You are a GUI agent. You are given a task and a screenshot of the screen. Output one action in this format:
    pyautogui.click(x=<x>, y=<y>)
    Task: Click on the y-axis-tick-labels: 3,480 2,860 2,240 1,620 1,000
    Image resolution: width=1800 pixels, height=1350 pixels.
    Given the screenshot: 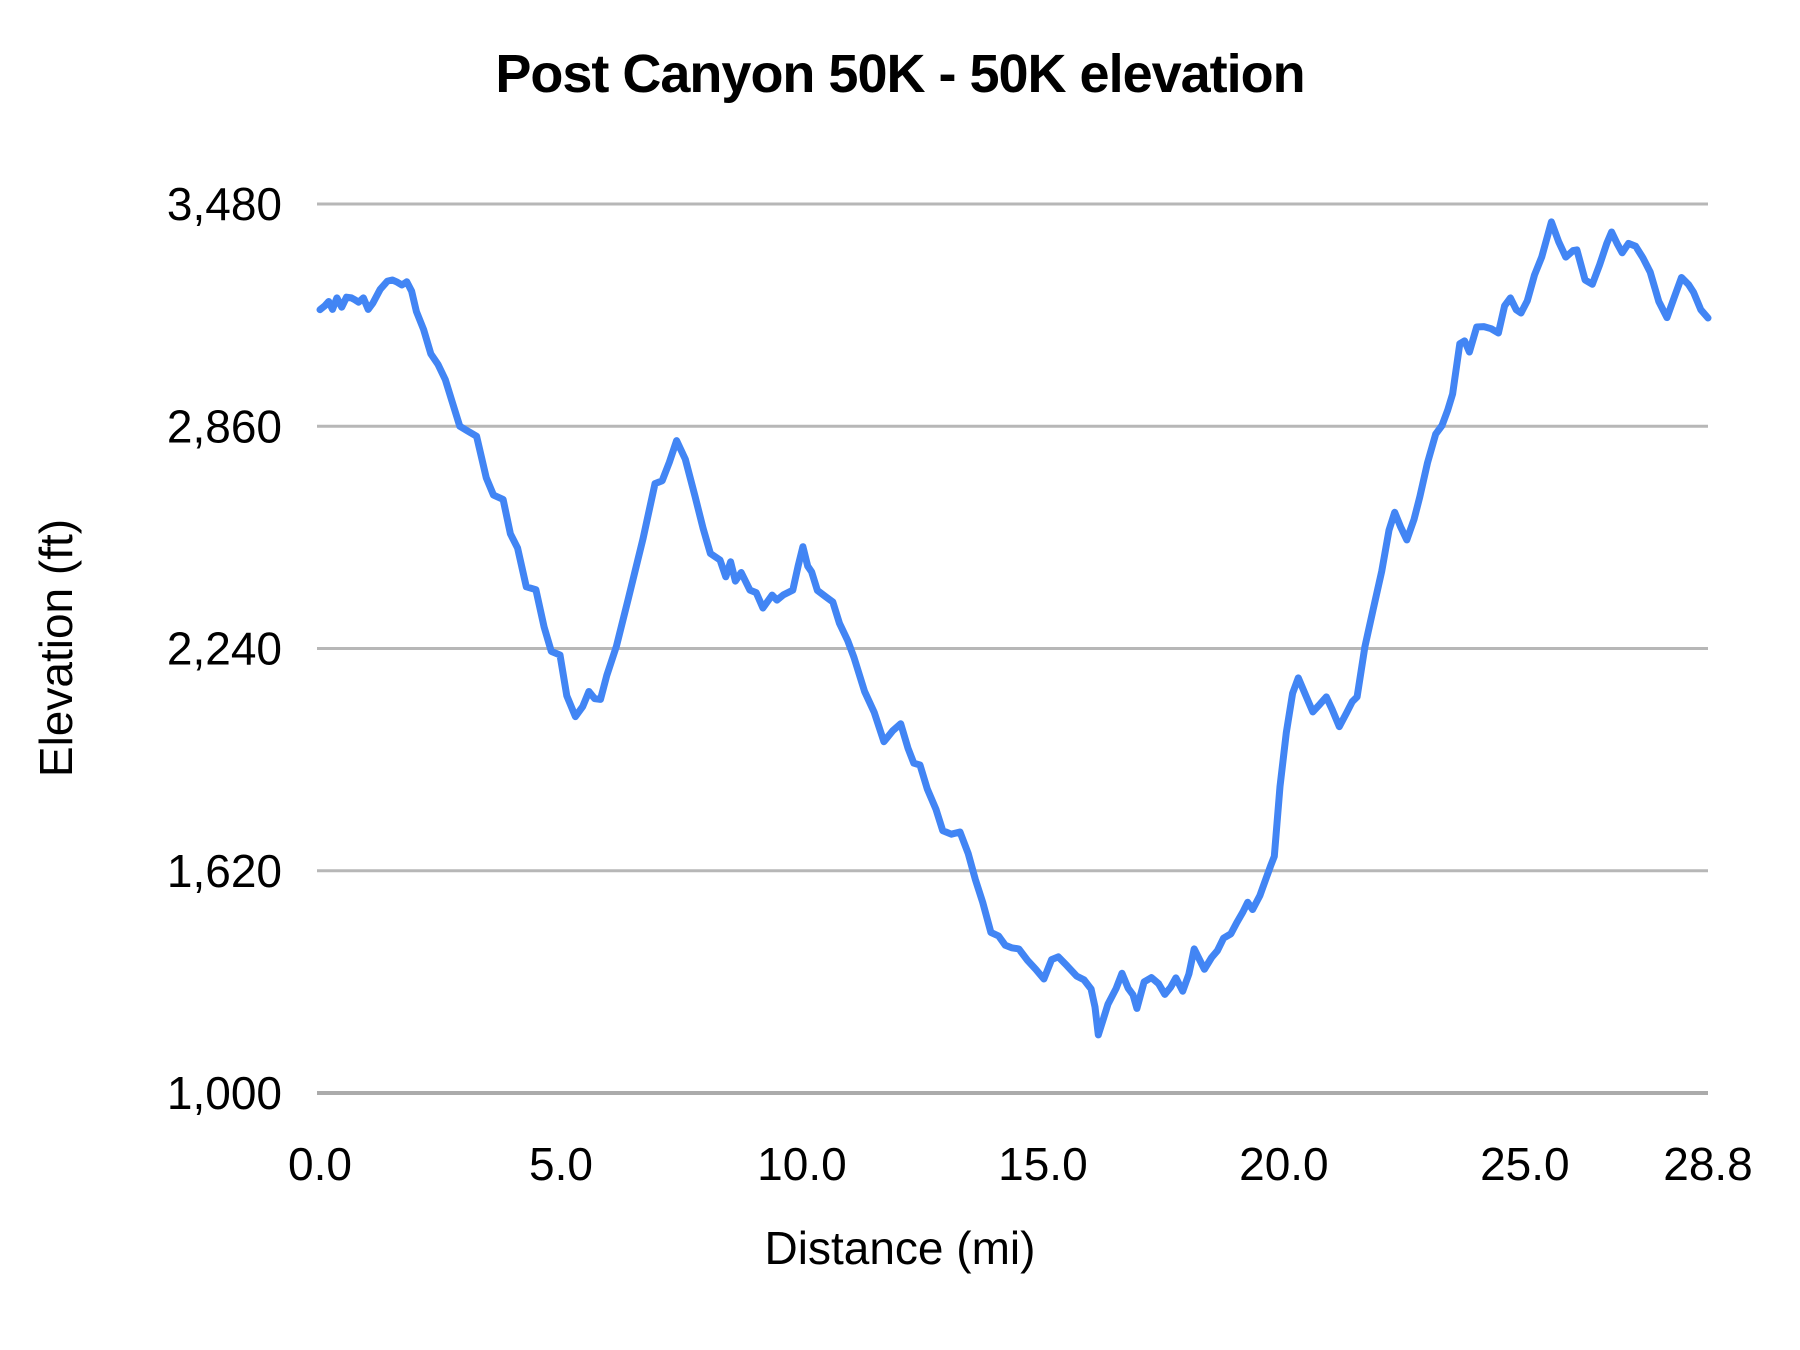 What is the action you would take?
    pyautogui.click(x=224, y=648)
    